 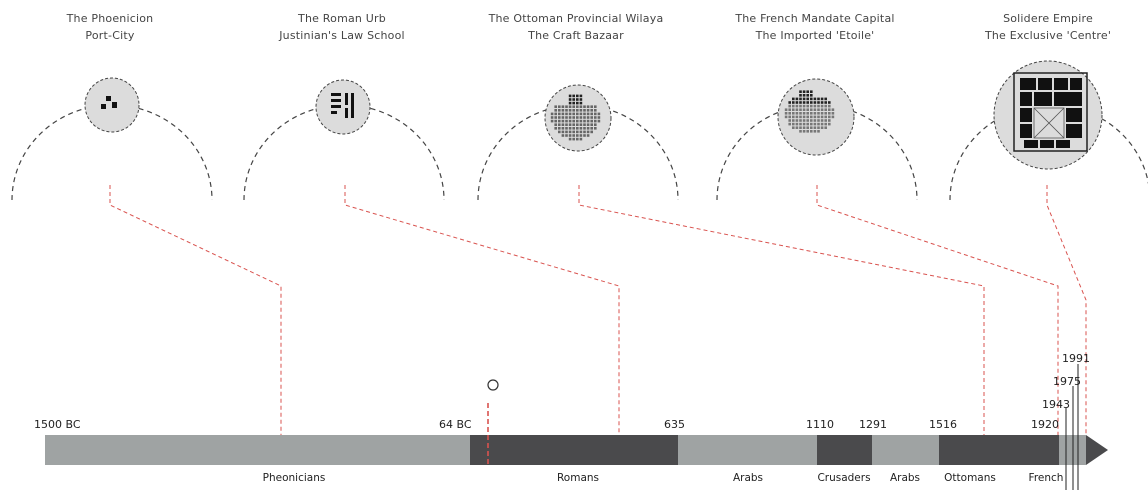 I want to click on year-label-1943: 1943, so click(x=1056, y=404).